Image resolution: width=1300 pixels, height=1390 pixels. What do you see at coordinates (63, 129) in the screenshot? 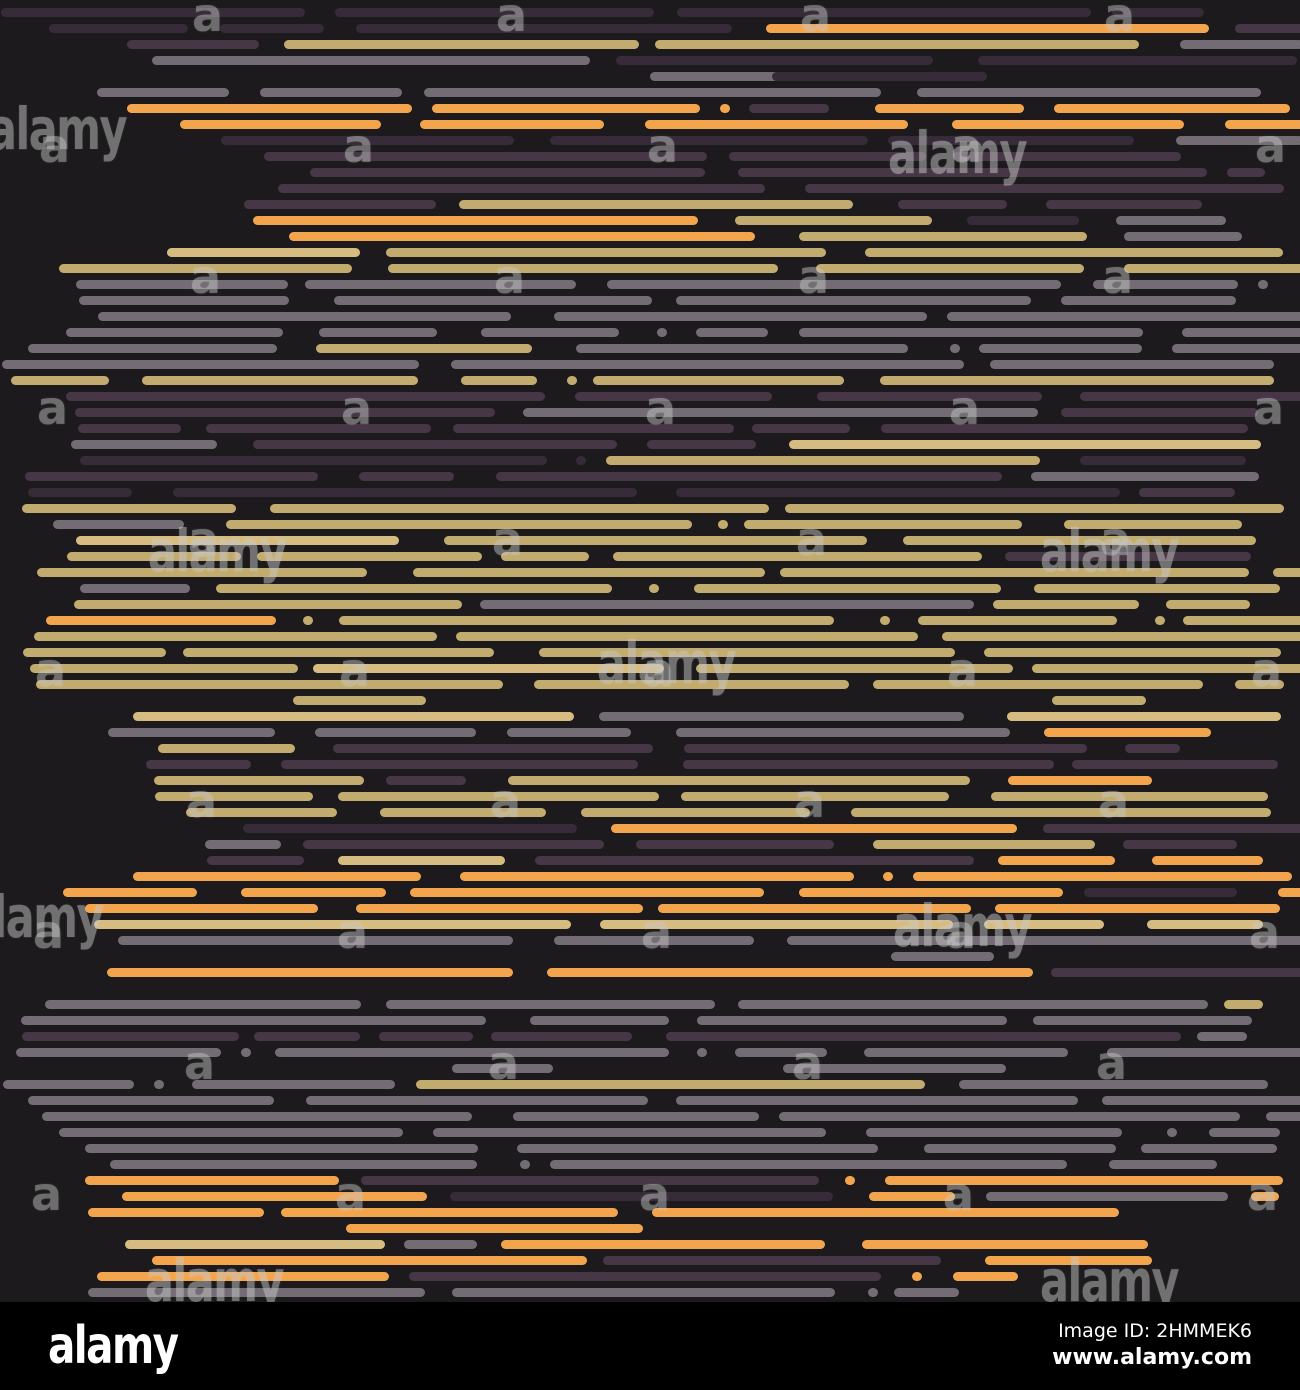
I see `watermark-word: alamy` at bounding box center [63, 129].